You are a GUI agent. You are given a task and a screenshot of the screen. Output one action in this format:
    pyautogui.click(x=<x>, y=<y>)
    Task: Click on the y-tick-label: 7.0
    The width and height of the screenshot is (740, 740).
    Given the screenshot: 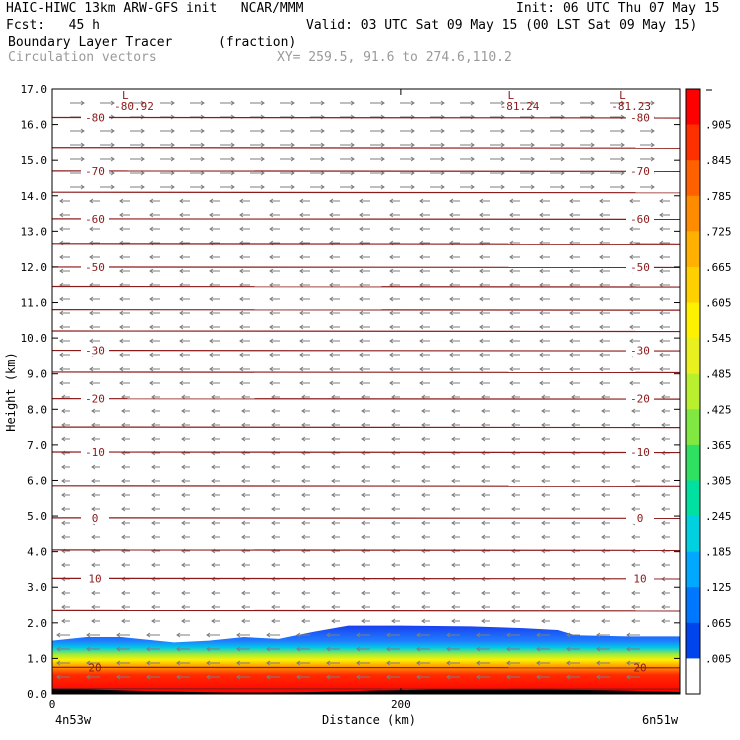 What is the action you would take?
    pyautogui.click(x=37, y=445)
    